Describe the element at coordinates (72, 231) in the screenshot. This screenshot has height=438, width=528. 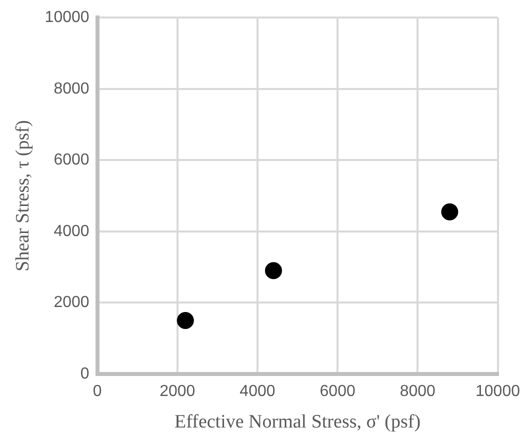
I see `y-tick-label: 4000` at that location.